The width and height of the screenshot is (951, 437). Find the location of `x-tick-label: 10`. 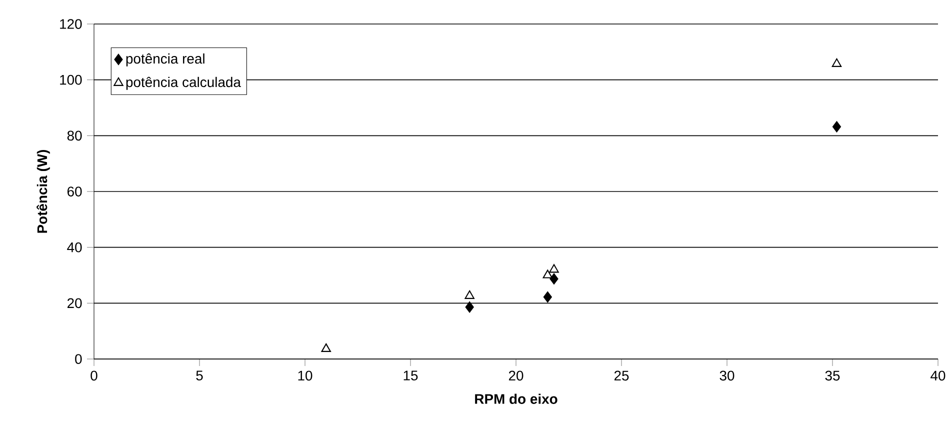

x-tick-label: 10 is located at coordinates (305, 375).